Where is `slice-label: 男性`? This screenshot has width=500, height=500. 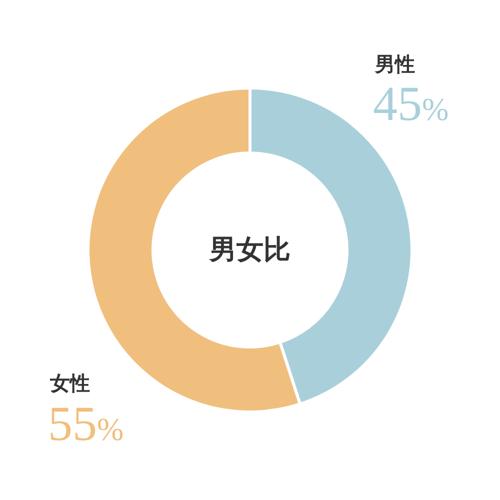 slice-label: 男性 is located at coordinates (394, 64).